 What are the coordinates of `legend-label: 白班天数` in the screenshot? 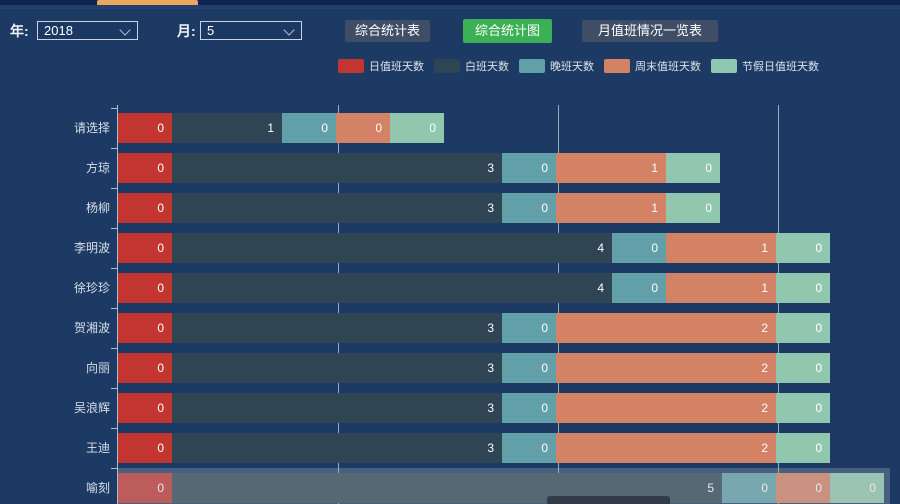 It's located at (487, 67).